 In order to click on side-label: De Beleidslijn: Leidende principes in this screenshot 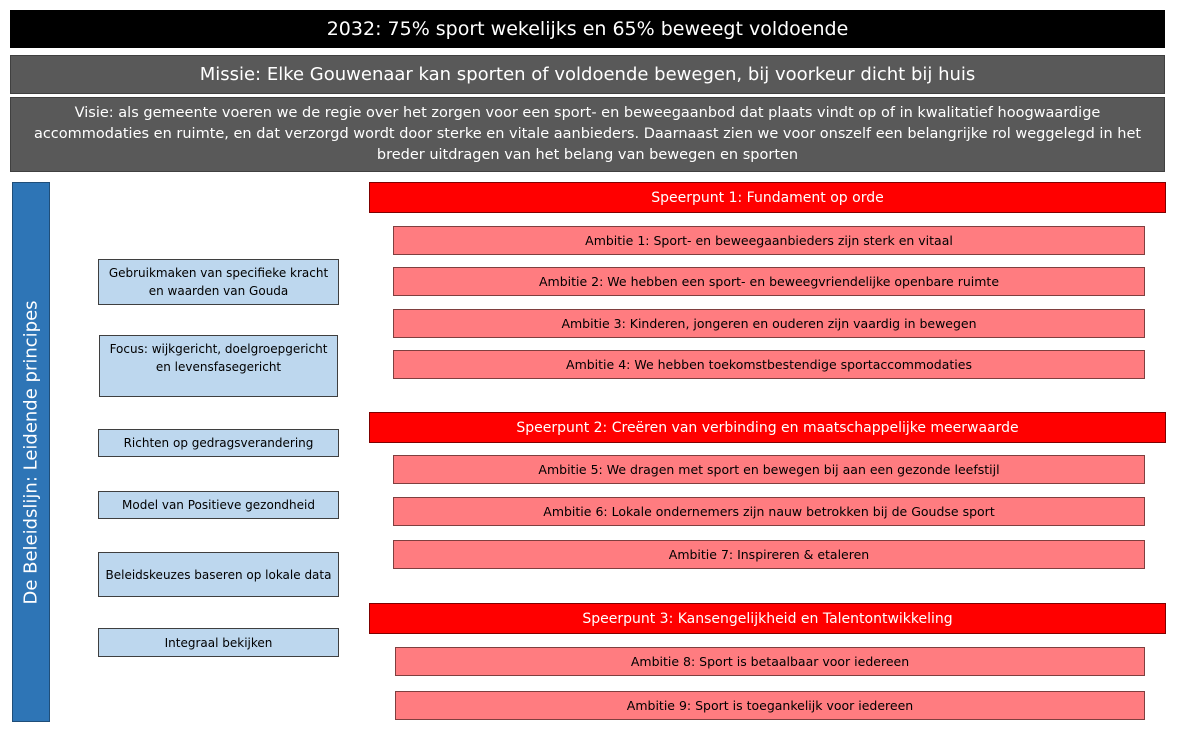, I will do `click(31, 452)`.